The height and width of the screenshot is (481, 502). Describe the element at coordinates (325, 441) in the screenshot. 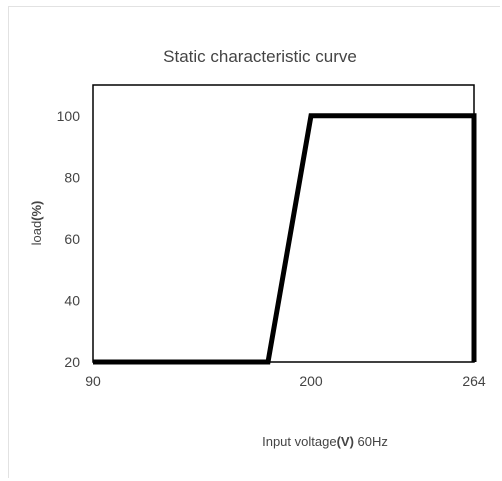

I see `x-axis-label: Input voltage(V) 60Hz` at that location.